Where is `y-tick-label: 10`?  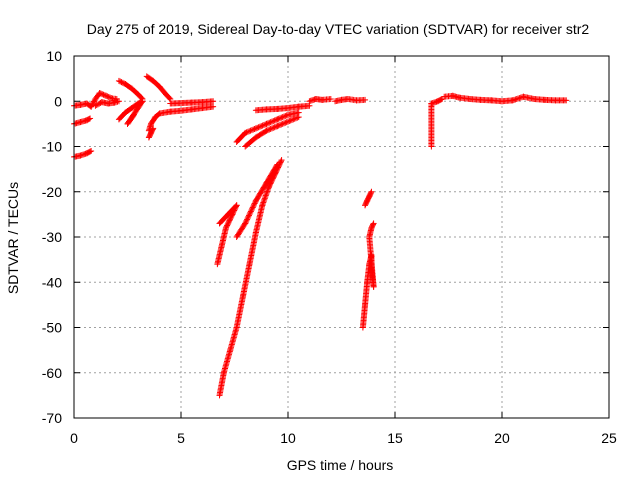 y-tick-label: 10 is located at coordinates (54, 56).